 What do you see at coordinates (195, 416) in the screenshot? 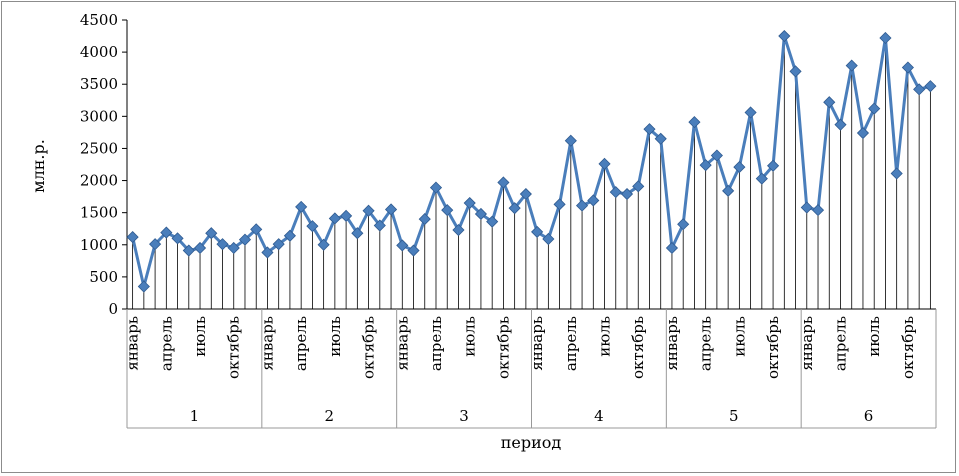
I see `group-label: 1` at bounding box center [195, 416].